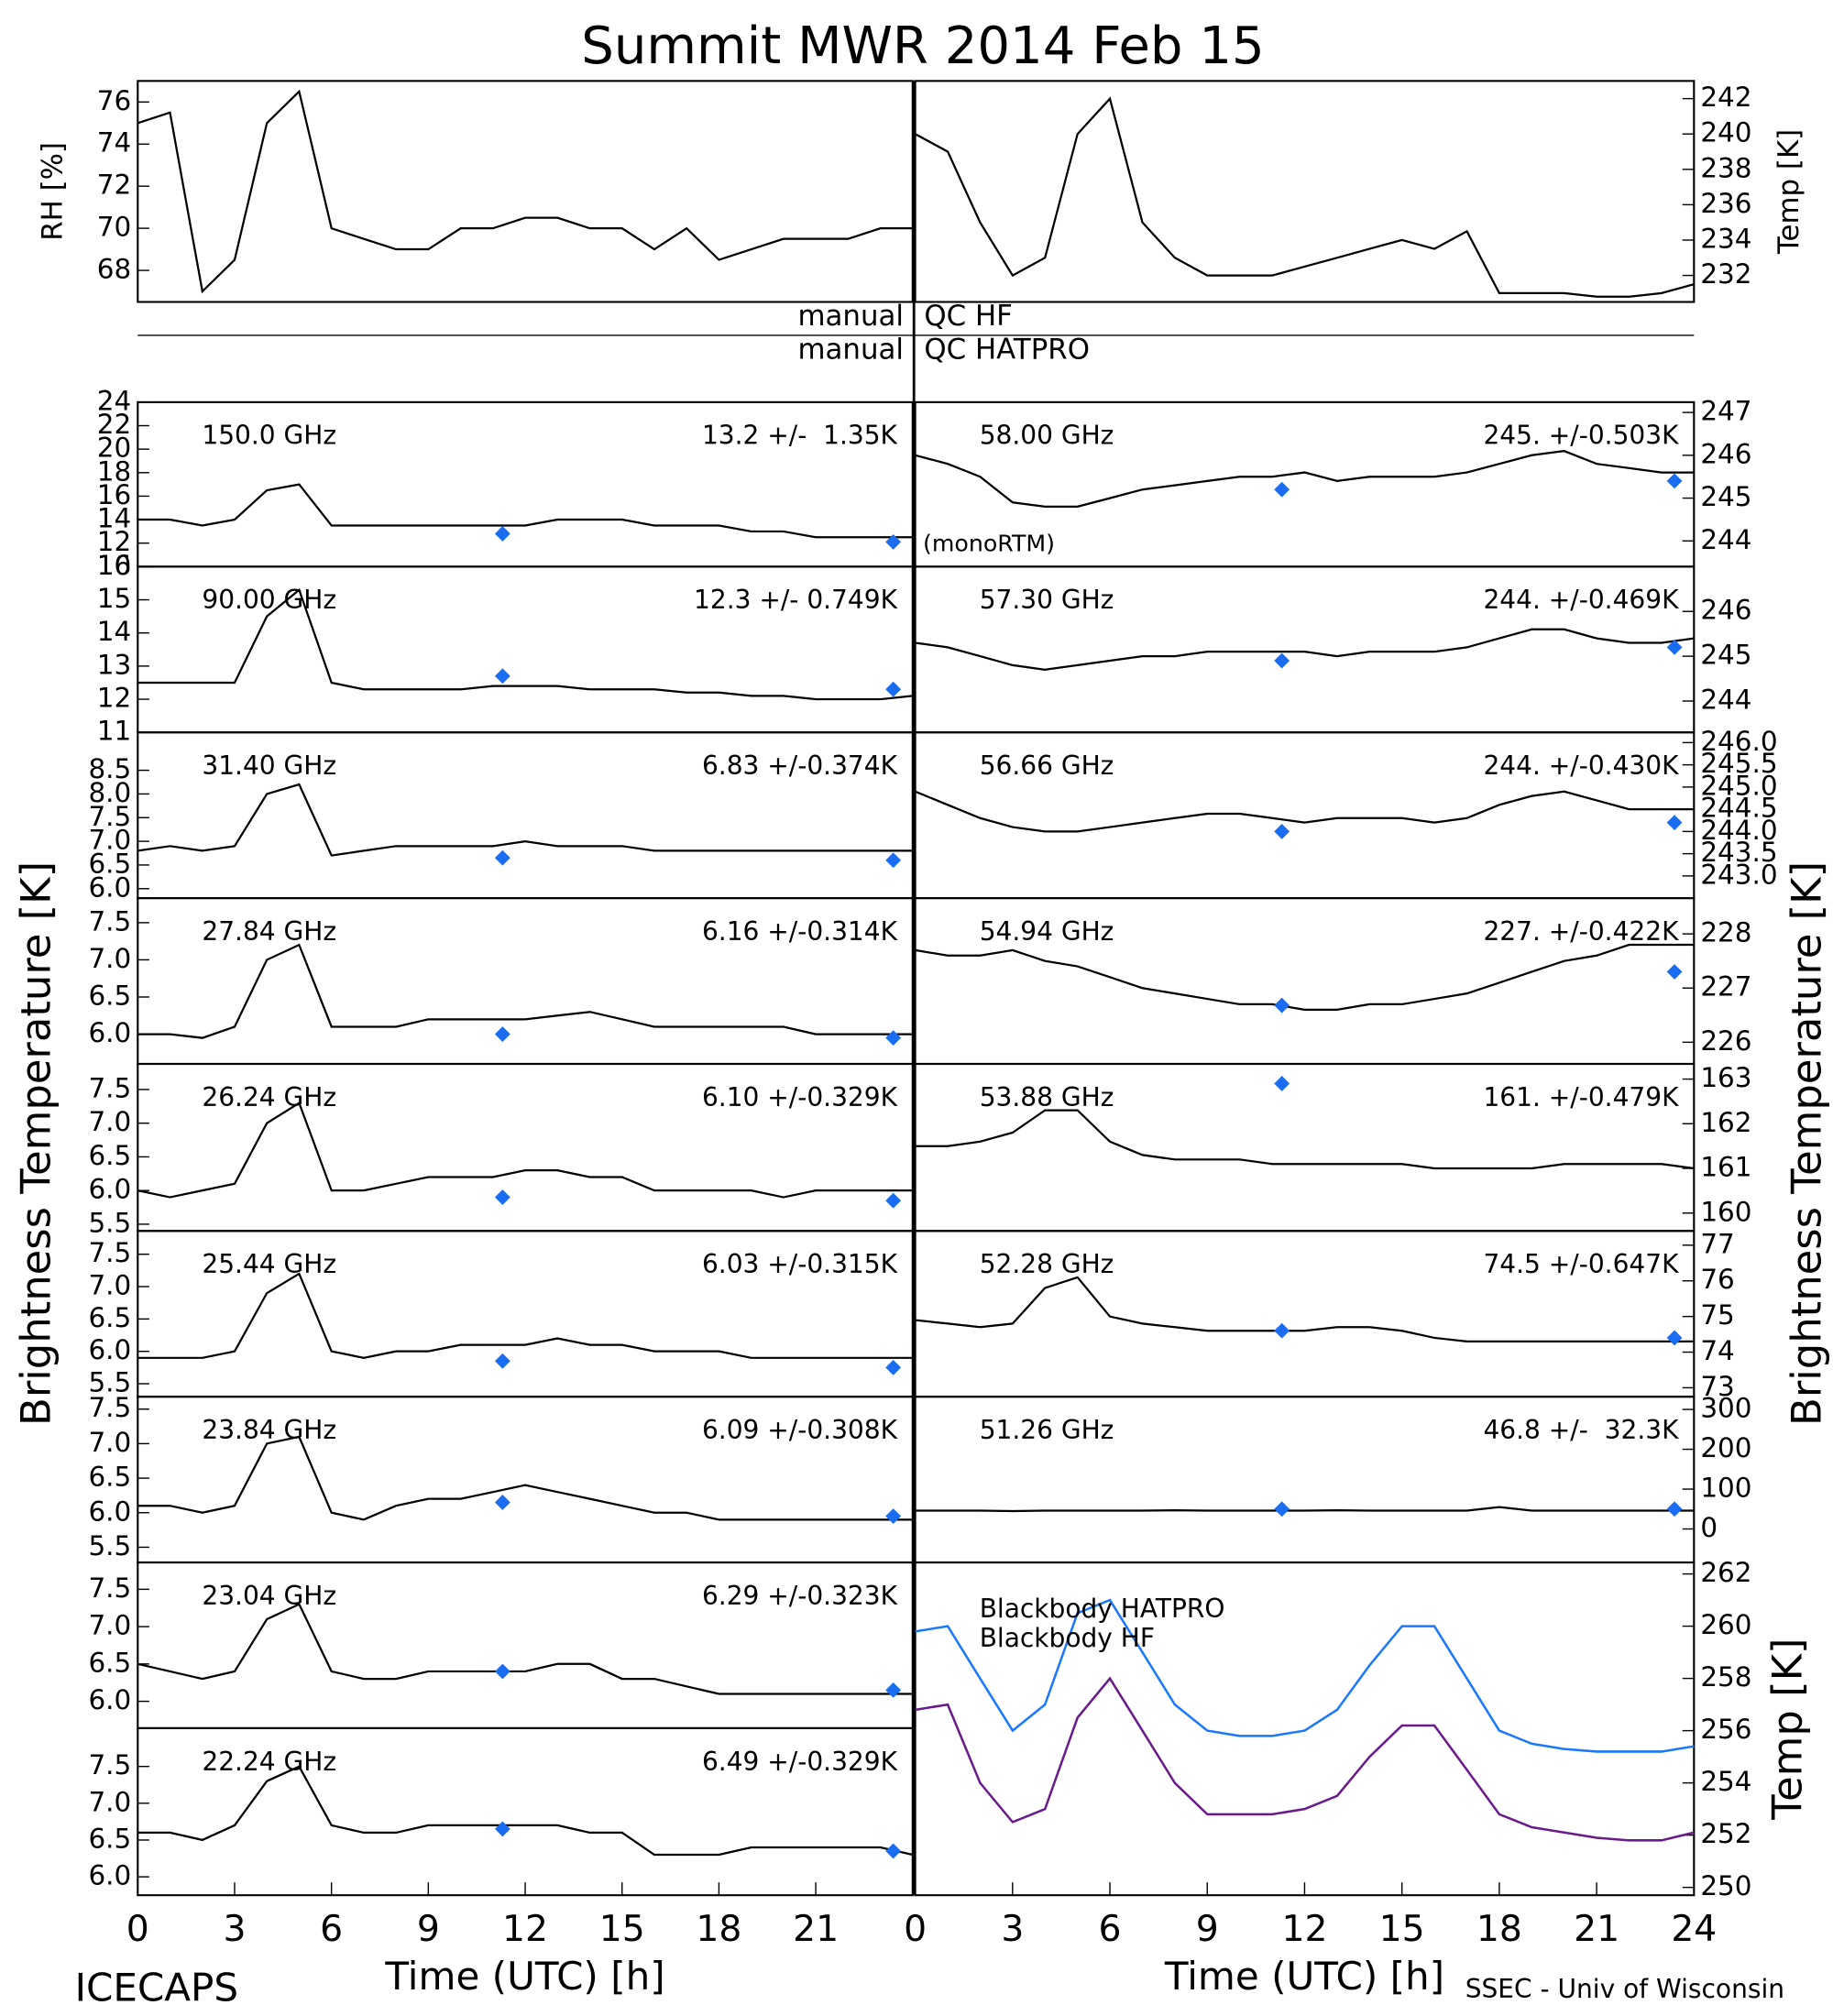  I want to click on y-tick-label: 245, so click(1725, 655).